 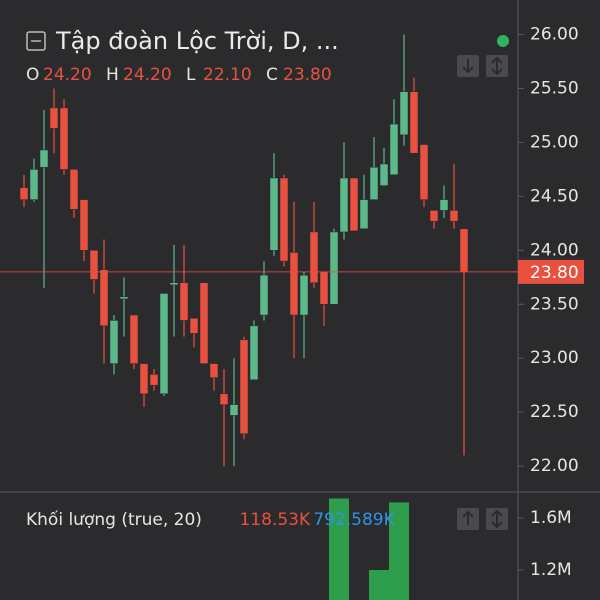 What do you see at coordinates (354, 520) in the screenshot?
I see `readout: 792.589K` at bounding box center [354, 520].